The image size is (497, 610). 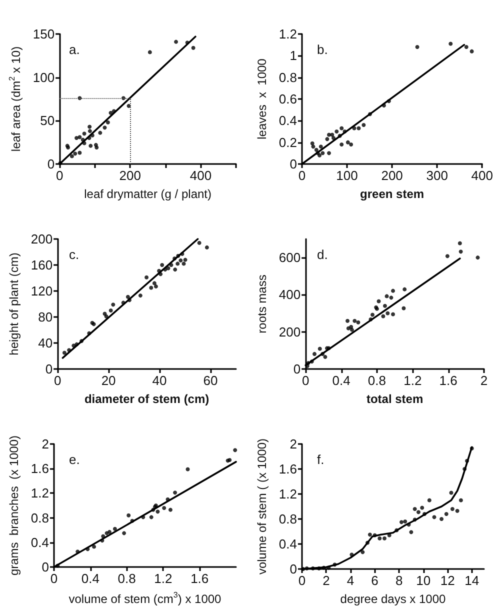 I want to click on x-tick-label: 40, so click(x=159, y=380).